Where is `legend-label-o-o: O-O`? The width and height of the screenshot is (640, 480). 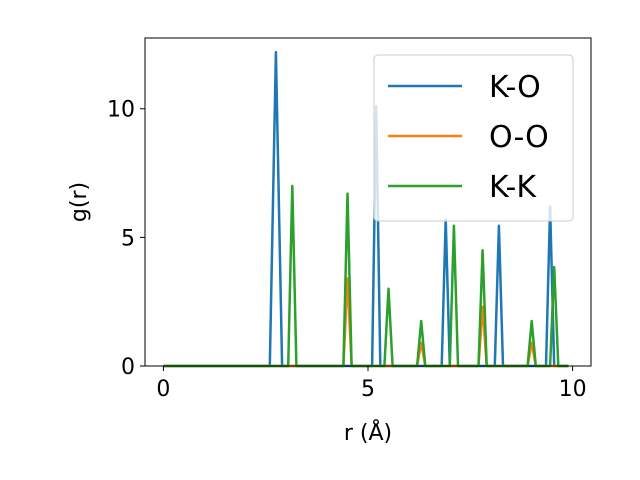
legend-label-o-o: O-O is located at coordinates (519, 137).